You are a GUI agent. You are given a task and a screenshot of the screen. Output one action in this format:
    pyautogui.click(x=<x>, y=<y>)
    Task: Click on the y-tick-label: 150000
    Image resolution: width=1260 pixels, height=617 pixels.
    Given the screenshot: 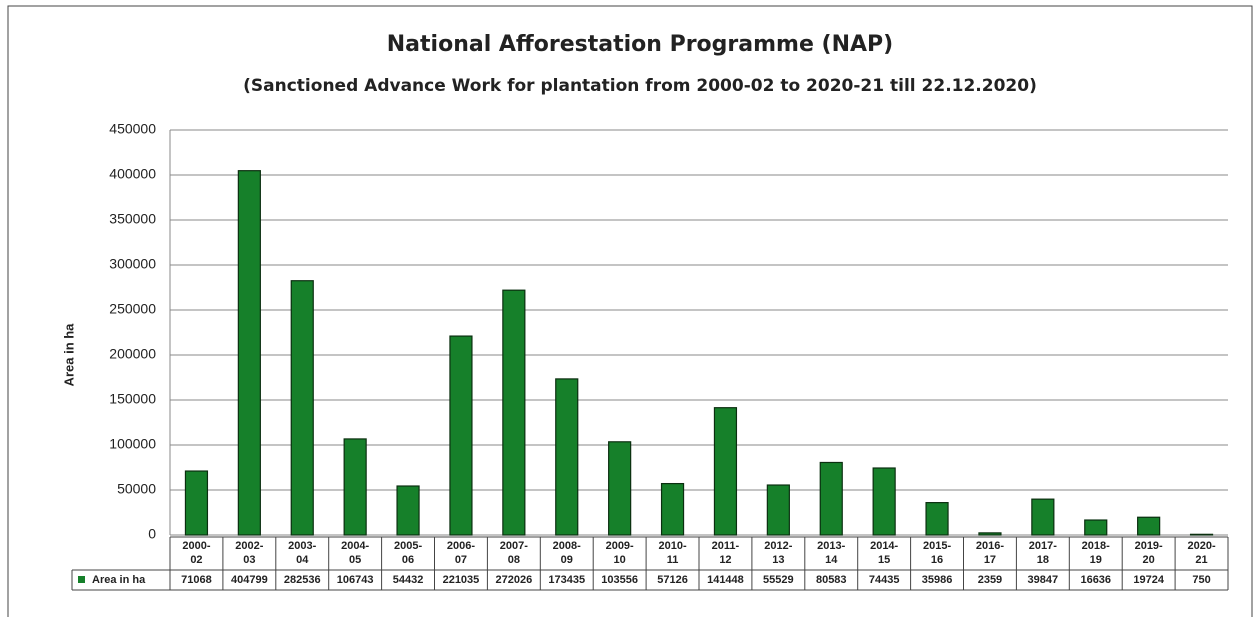 What is the action you would take?
    pyautogui.click(x=132, y=399)
    